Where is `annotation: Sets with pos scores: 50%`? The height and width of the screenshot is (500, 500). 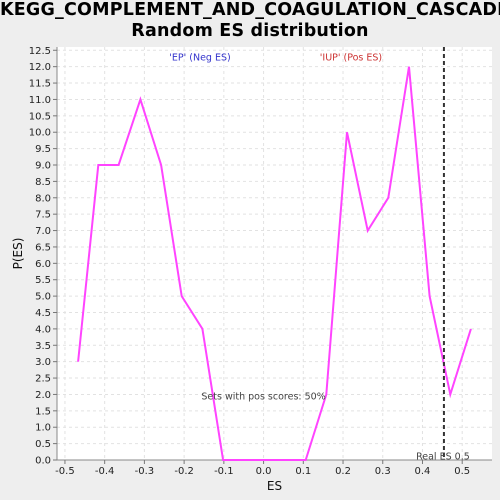 annotation: Sets with pos scores: 50% is located at coordinates (263, 397).